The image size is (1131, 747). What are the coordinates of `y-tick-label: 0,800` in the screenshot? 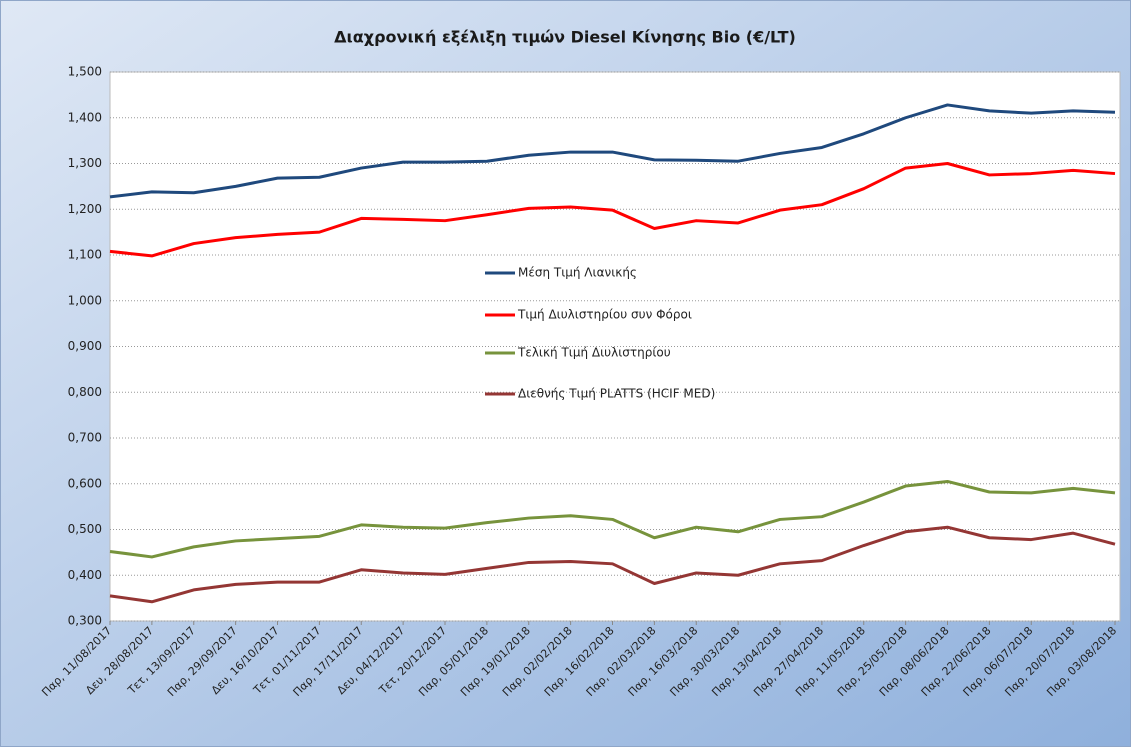 It's located at (85, 392).